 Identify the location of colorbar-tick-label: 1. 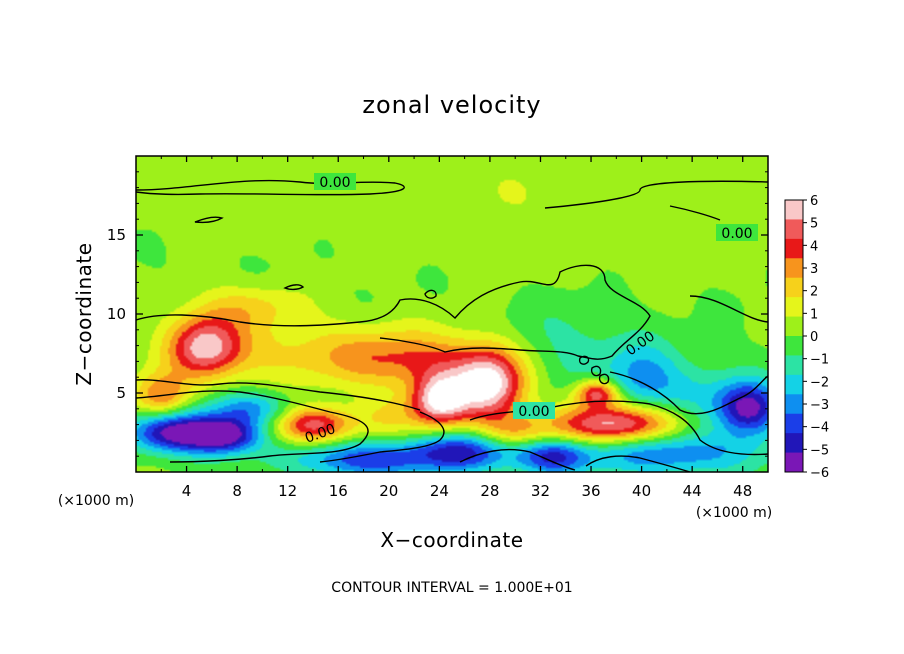
(814, 314).